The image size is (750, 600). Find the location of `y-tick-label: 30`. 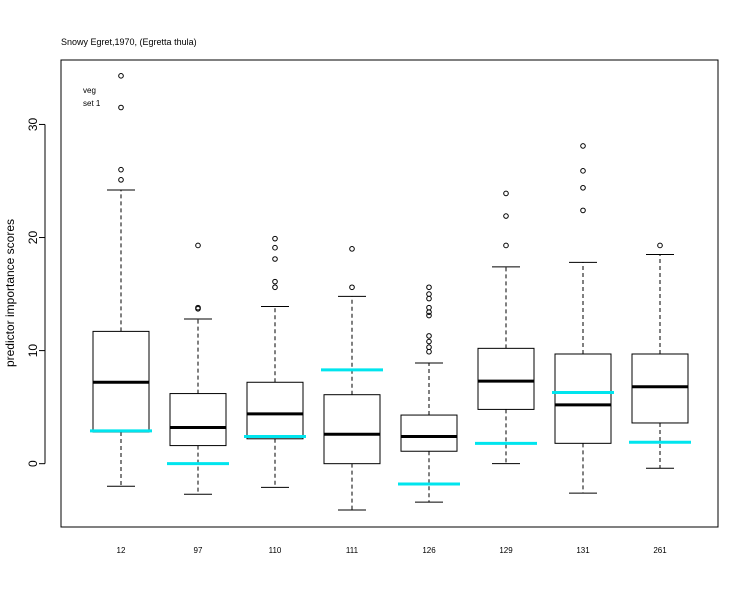

y-tick-label: 30 is located at coordinates (33, 124).